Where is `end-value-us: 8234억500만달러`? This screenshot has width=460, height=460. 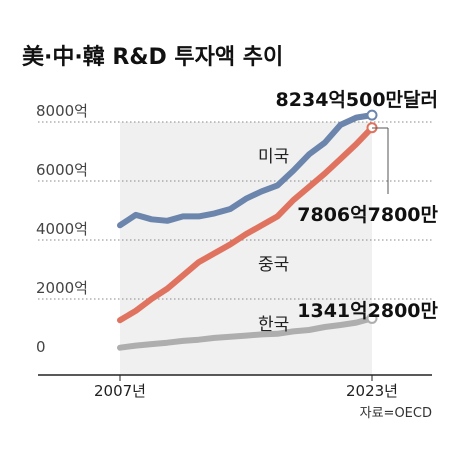
end-value-us: 8234억500만달러 is located at coordinates (357, 100).